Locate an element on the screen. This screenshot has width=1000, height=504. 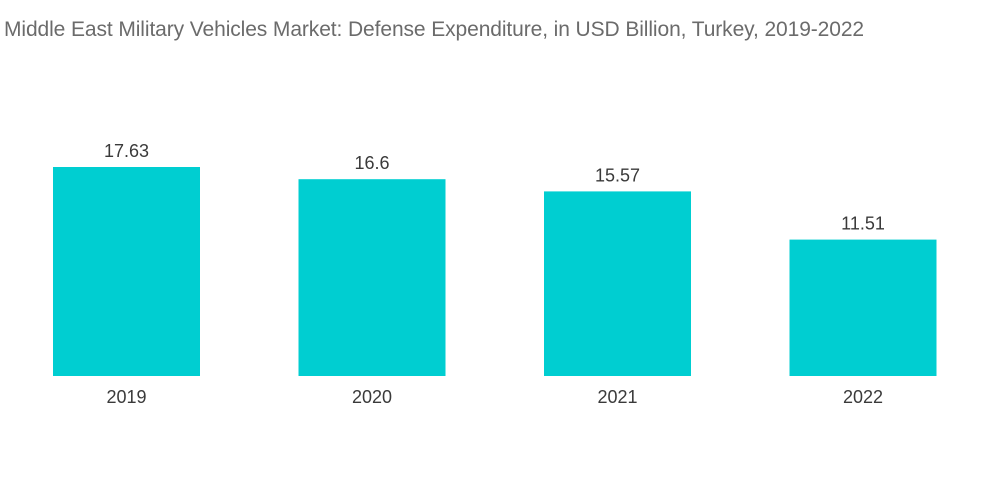
category-label-2022: 2022 is located at coordinates (863, 397).